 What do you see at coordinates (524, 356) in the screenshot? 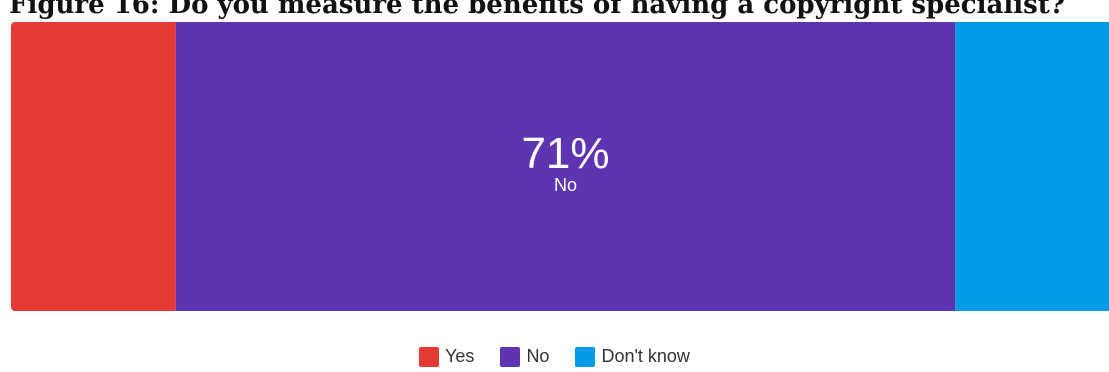
I see `legend-item-no: No` at bounding box center [524, 356].